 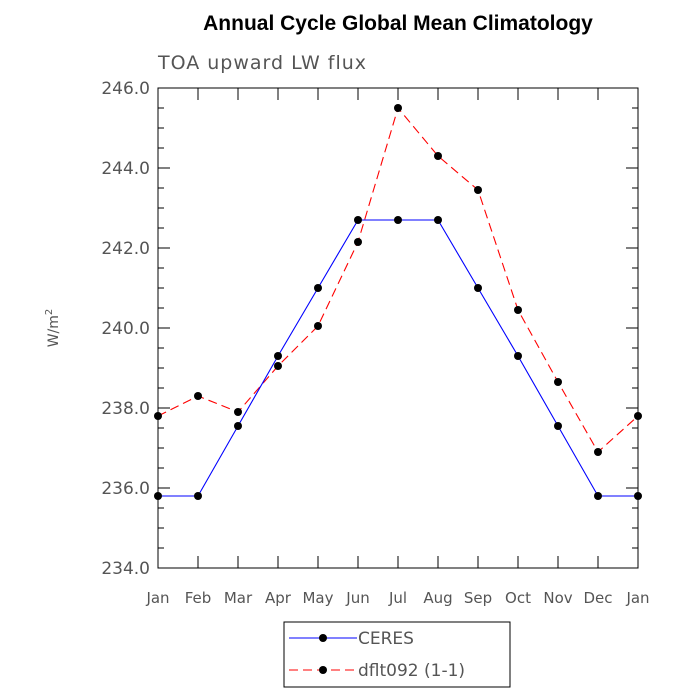 What do you see at coordinates (317, 598) in the screenshot?
I see `x-tick-label: May` at bounding box center [317, 598].